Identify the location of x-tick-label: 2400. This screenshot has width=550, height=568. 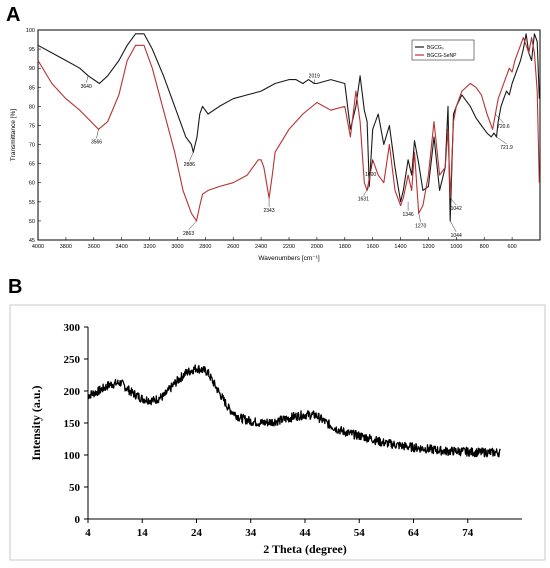
(261, 247).